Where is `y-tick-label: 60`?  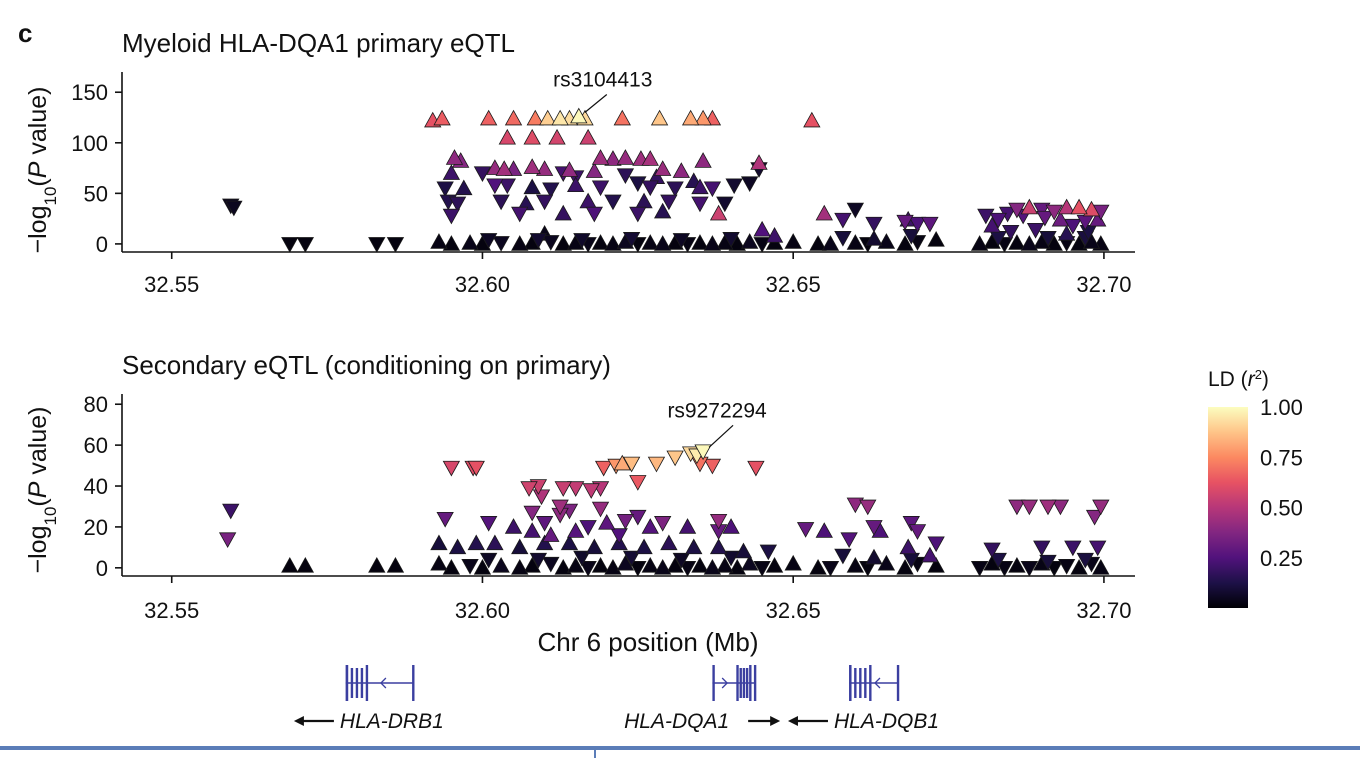 y-tick-label: 60 is located at coordinates (96, 445).